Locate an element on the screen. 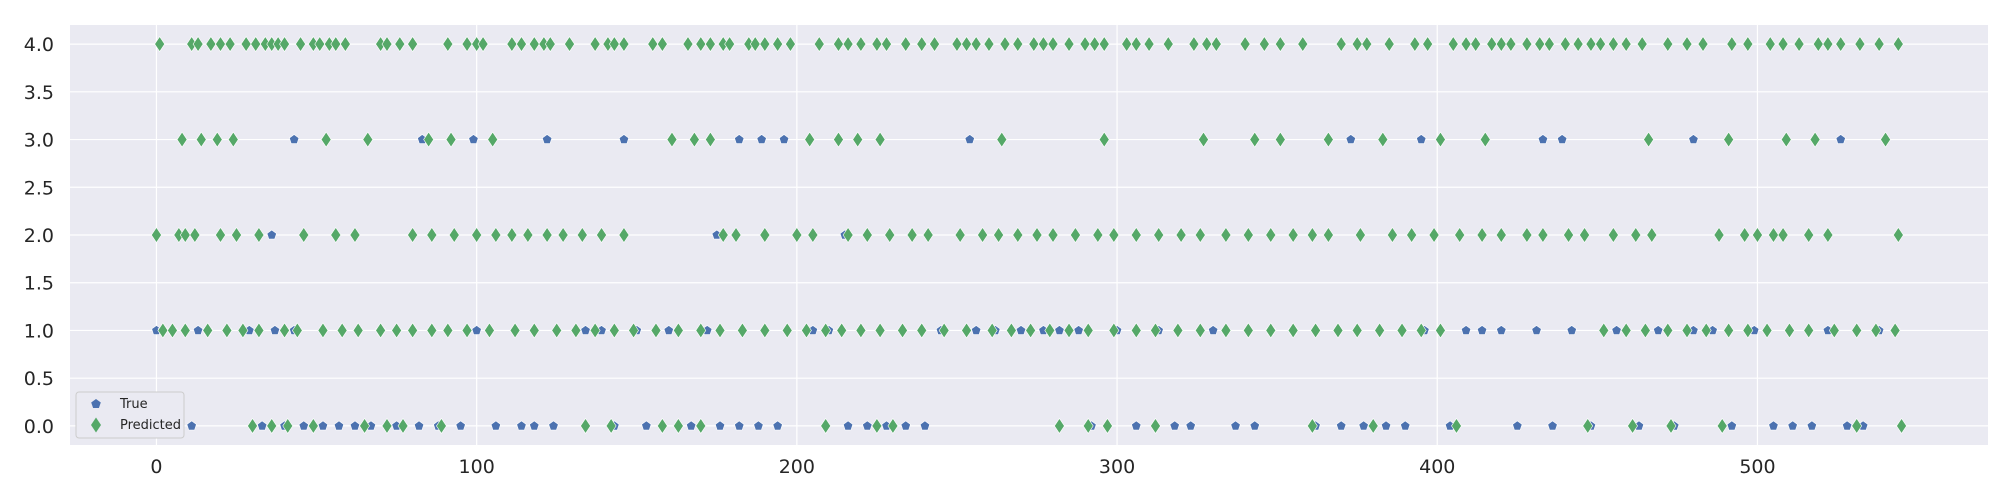 The image size is (2000, 500). x-axis: 0 100 200 300 400 500 is located at coordinates (962, 467).